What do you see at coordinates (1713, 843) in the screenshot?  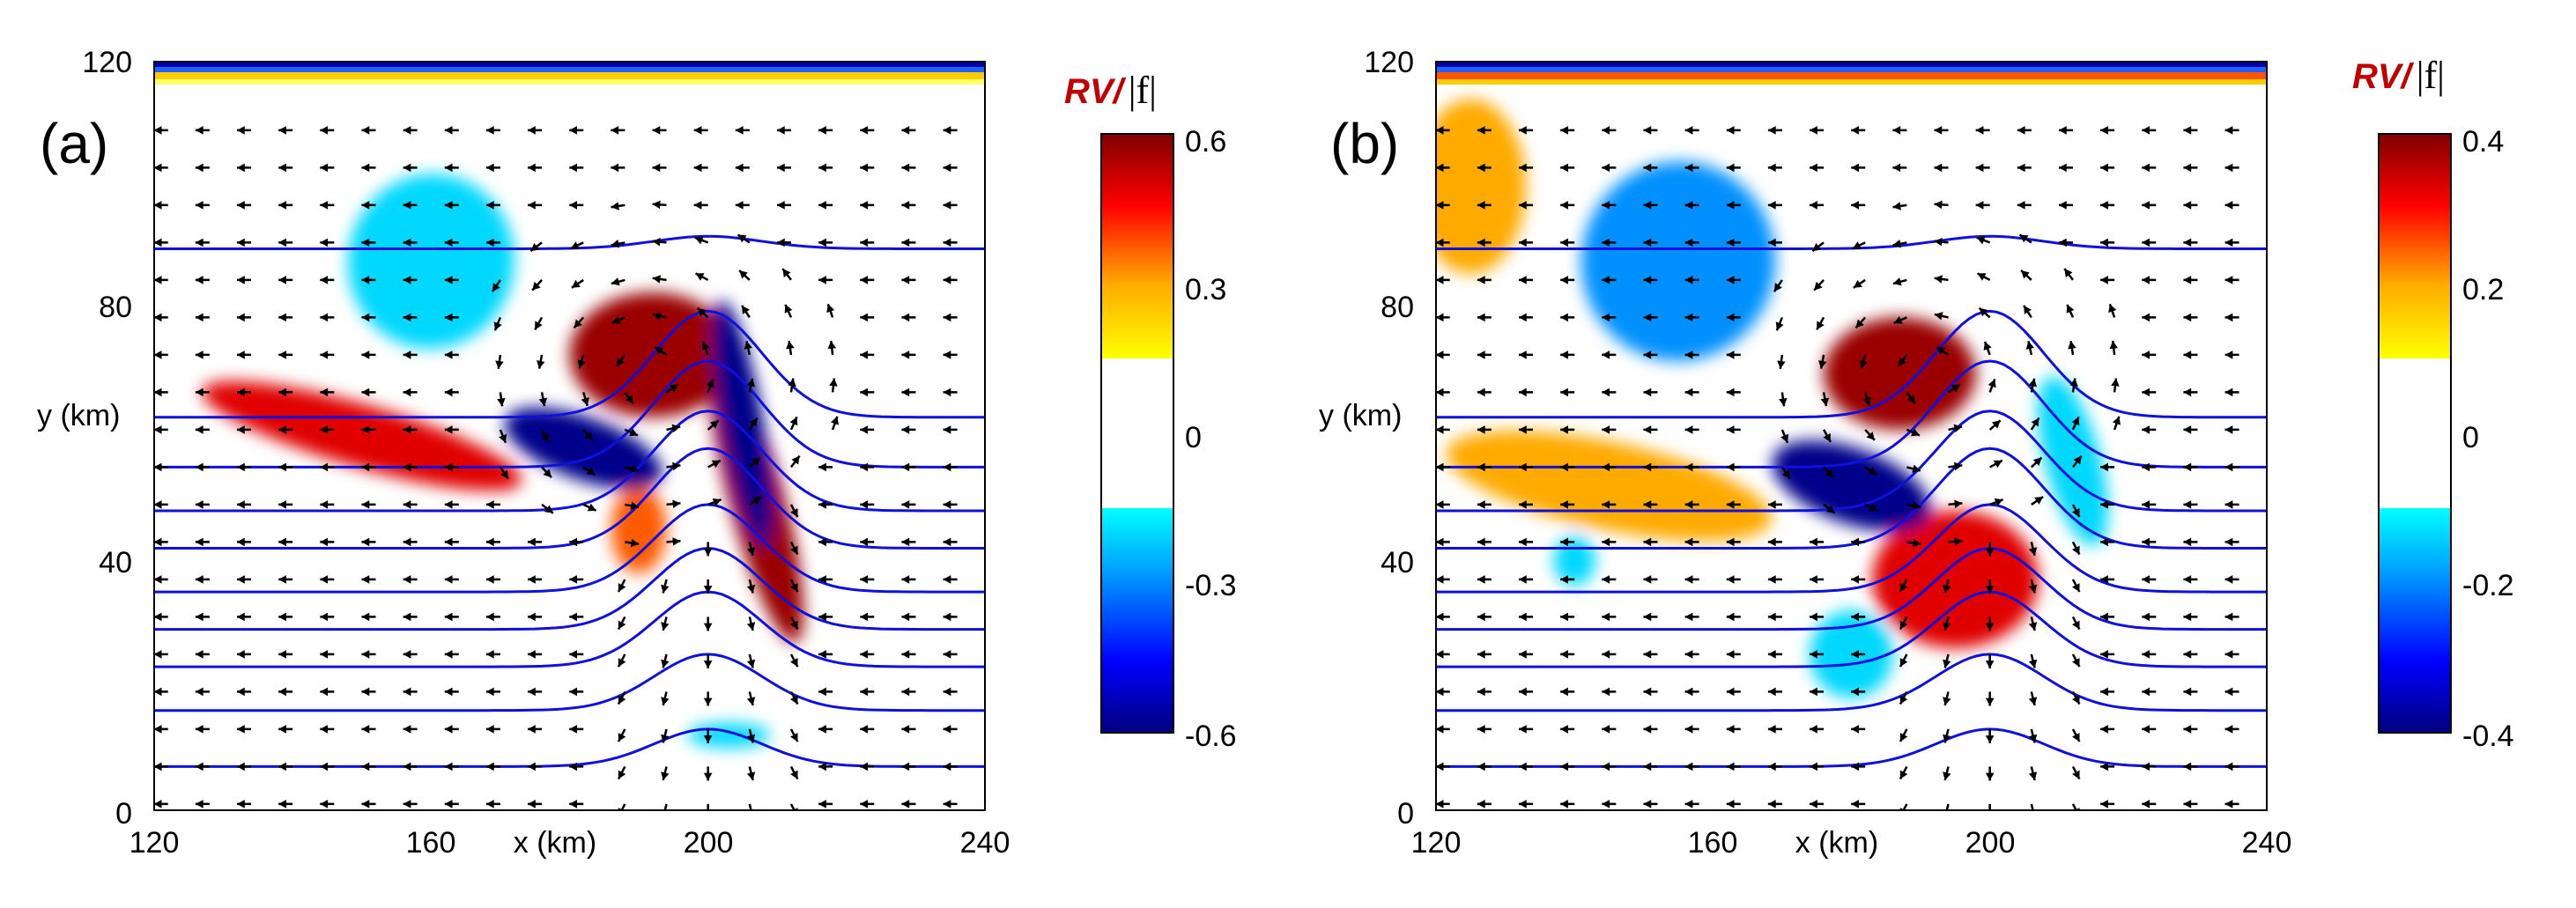 I see `x-tick-b-160: 160` at bounding box center [1713, 843].